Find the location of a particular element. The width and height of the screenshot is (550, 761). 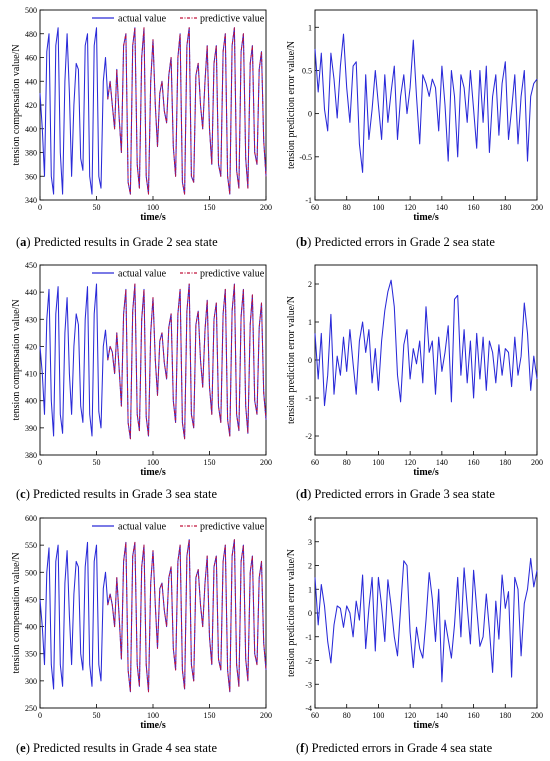

chart-c-ytick-label: 440 is located at coordinates (31, 292).